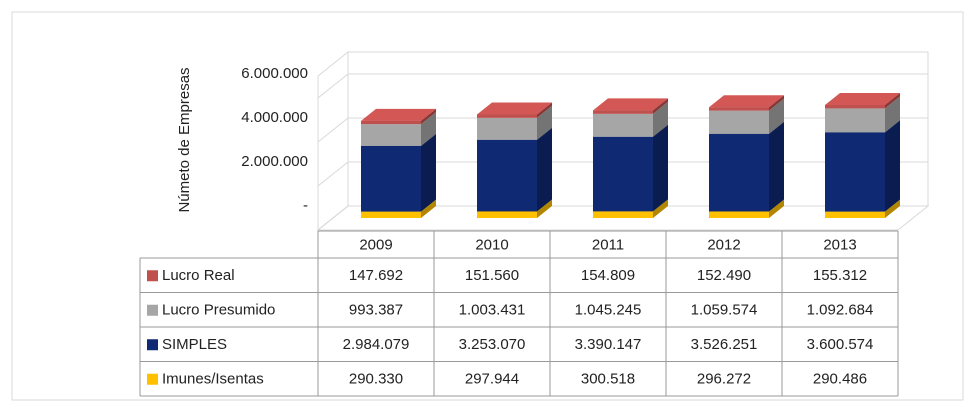 The width and height of the screenshot is (976, 412). I want to click on legend-label: Lucro Presumido, so click(218, 310).